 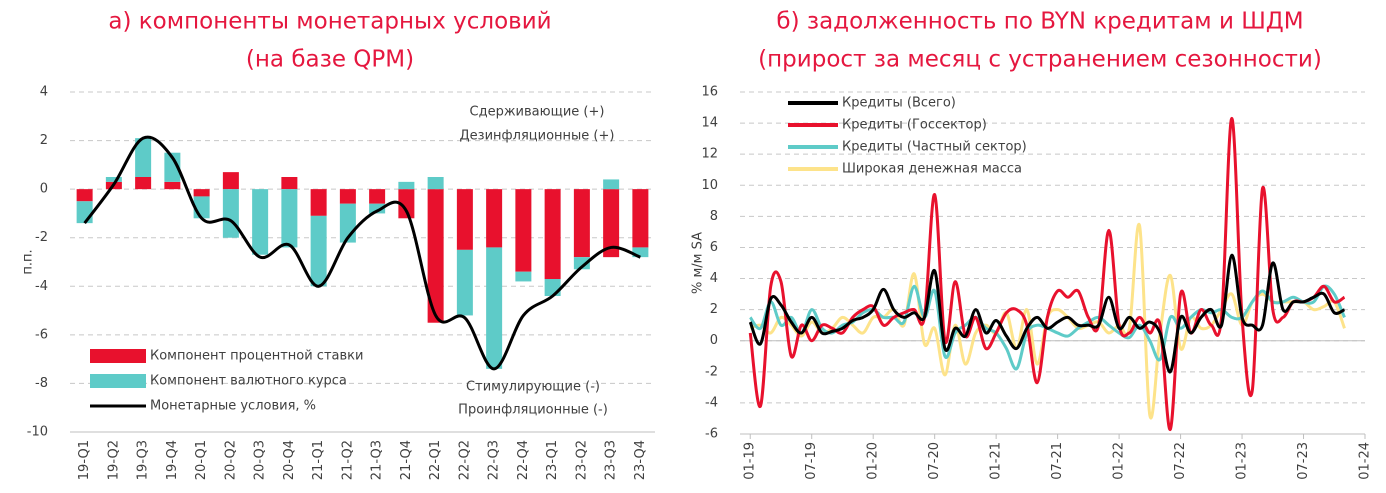 What do you see at coordinates (289, 460) in the screenshot?
I see `x-tick-label: 20-Q4` at bounding box center [289, 460].